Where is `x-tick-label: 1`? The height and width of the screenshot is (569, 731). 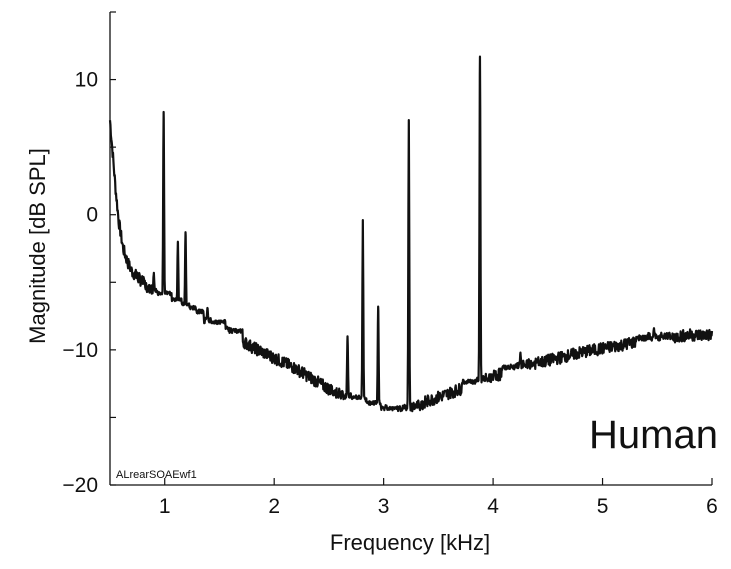
x-tick-label: 1 is located at coordinates (165, 506).